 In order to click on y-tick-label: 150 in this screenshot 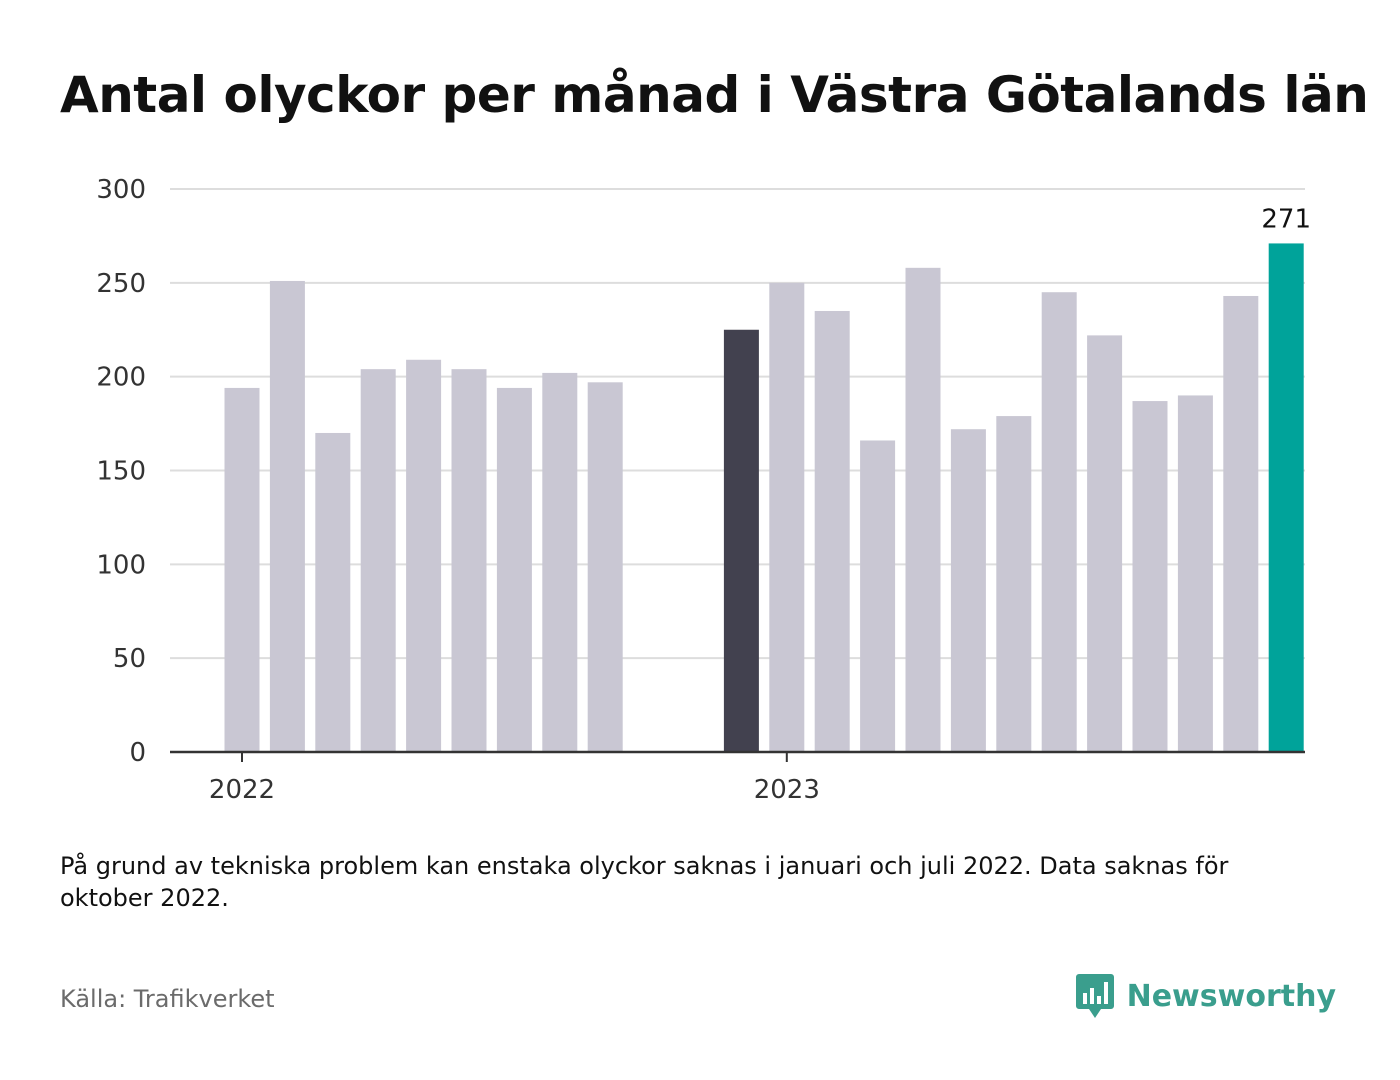, I will do `click(121, 472)`.